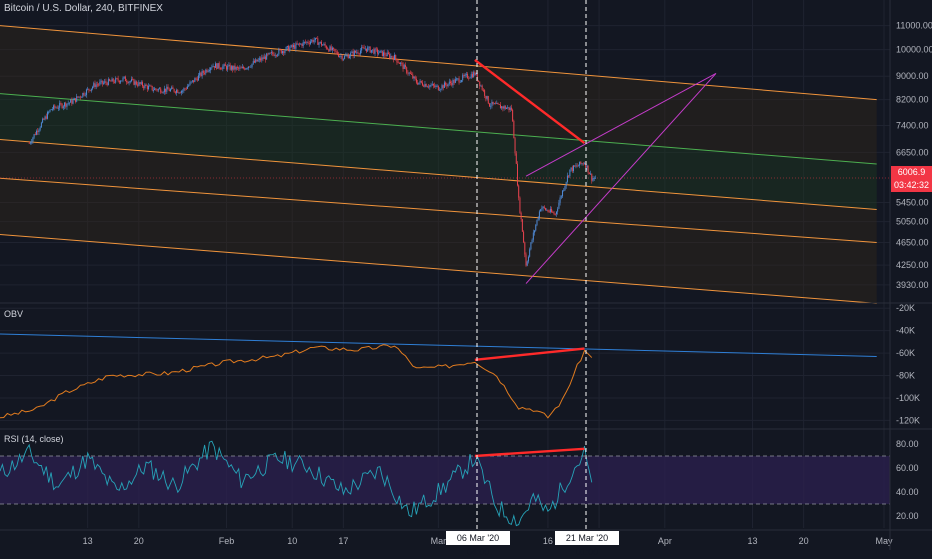 The height and width of the screenshot is (559, 932). I want to click on x-tick-label: Feb, so click(227, 541).